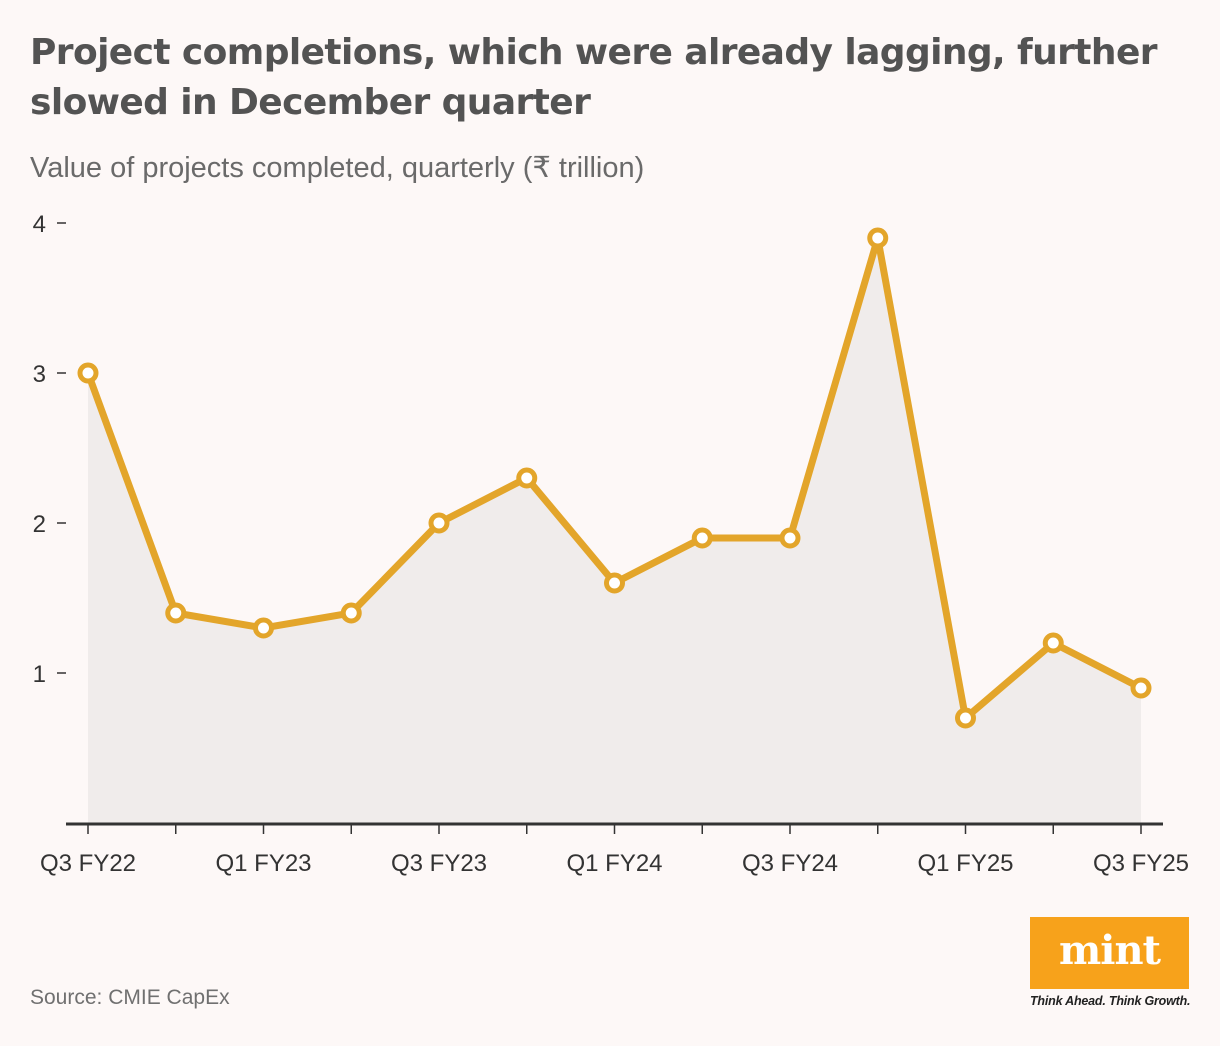 The height and width of the screenshot is (1046, 1220). I want to click on x-tick-label: Q3 FY22, so click(88, 863).